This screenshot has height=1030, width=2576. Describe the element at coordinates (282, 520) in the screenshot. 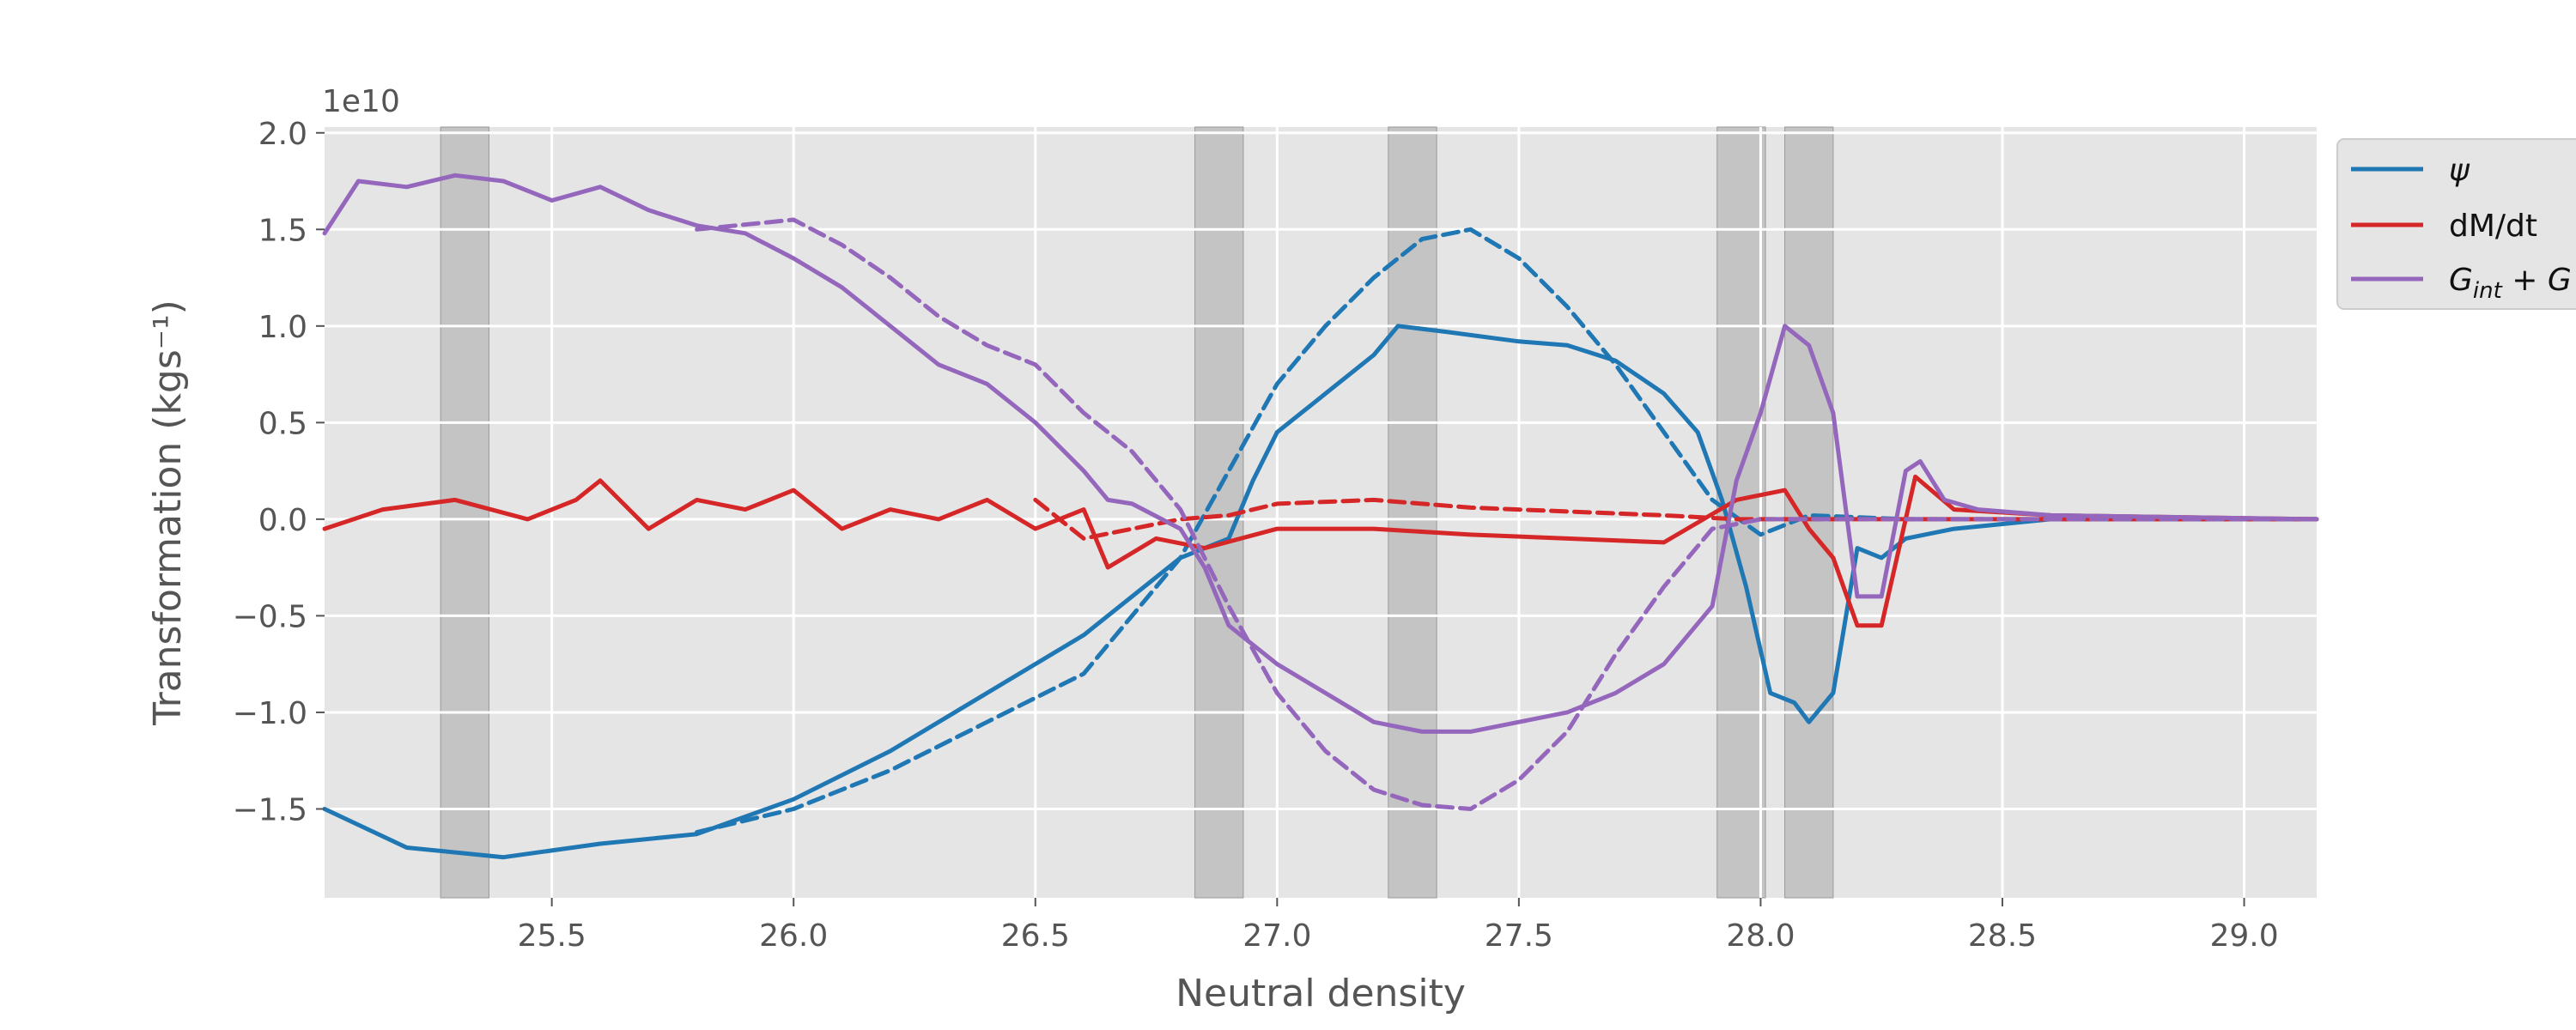

I see `y-tick-label-3: 0.0` at that location.